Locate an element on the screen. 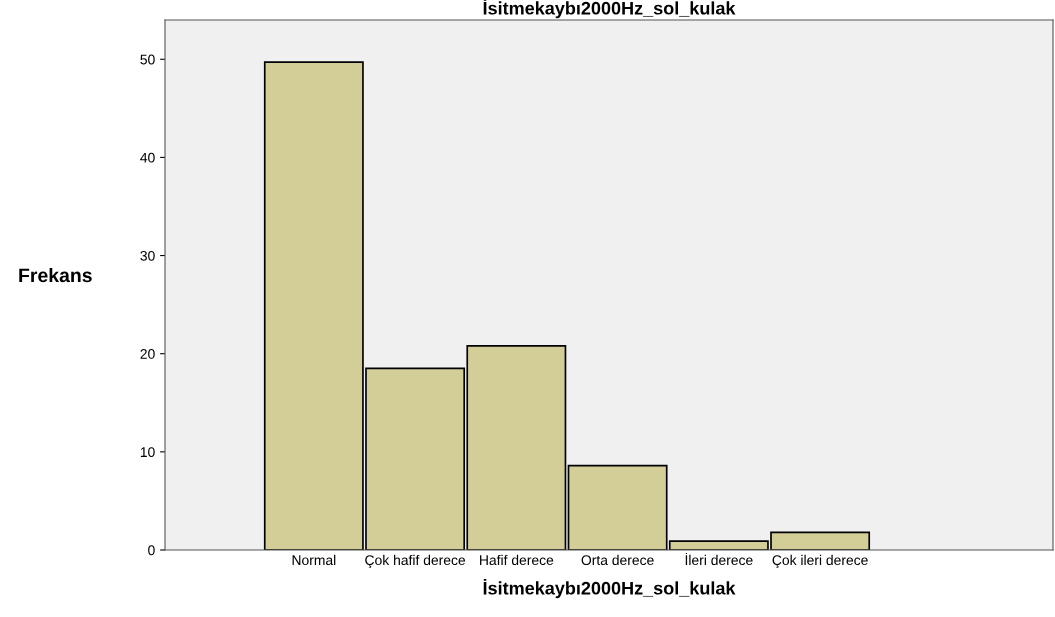 This screenshot has width=1055, height=617. x-axis-title: İsitmekaybı2000Hz_sol_kulak is located at coordinates (609, 588).